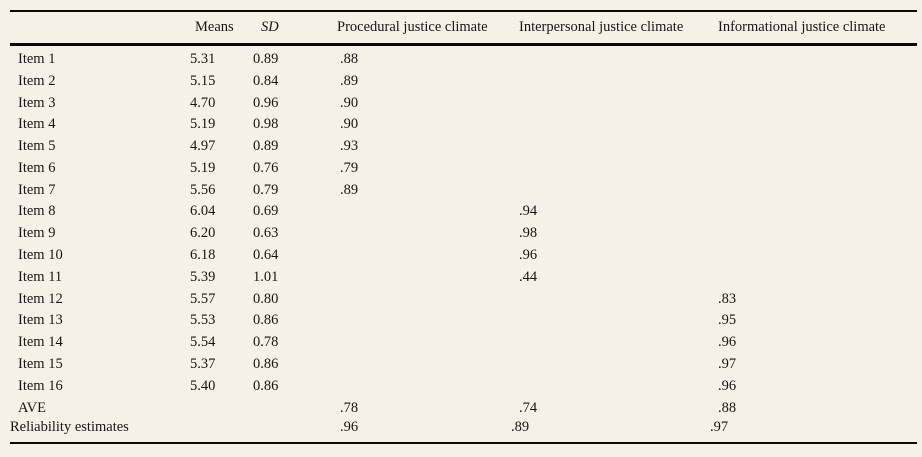 This screenshot has width=922, height=457. I want to click on table-row: Item 5 4.97 0.89 .93, so click(463, 147).